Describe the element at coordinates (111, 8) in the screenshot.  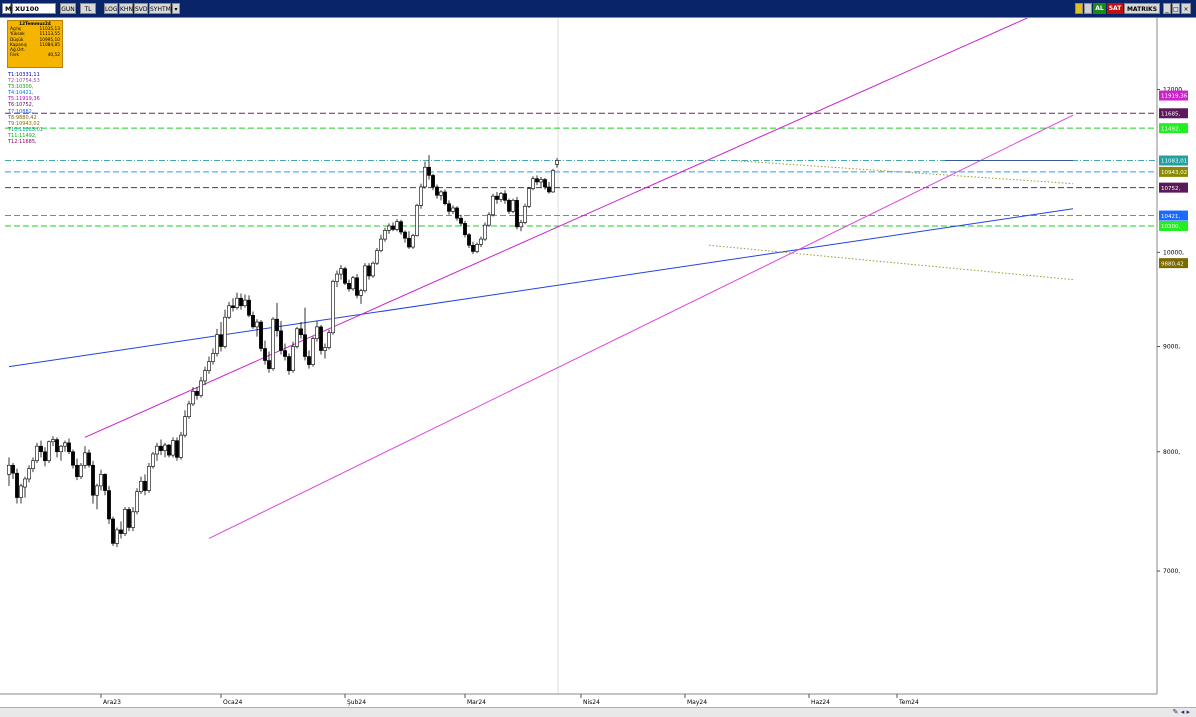
I see `log-button: LOG` at that location.